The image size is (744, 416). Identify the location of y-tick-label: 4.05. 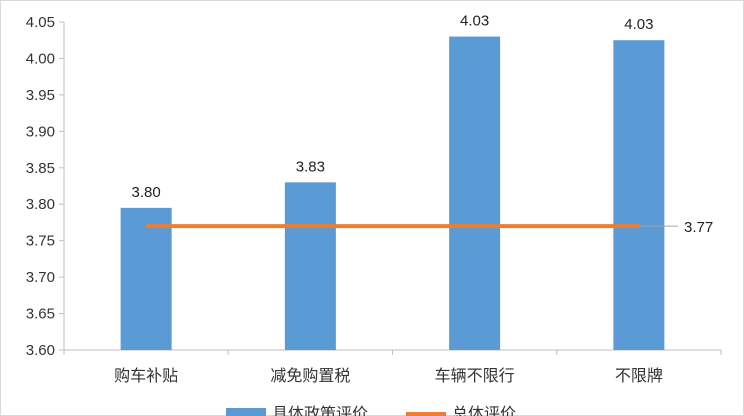
(40, 22).